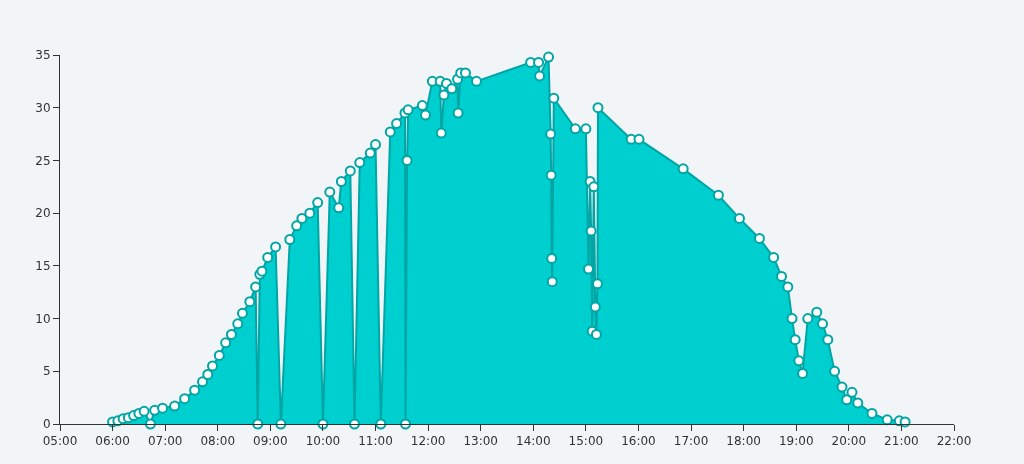 This screenshot has height=464, width=1024. I want to click on y-tick-label: 0, so click(46, 424).